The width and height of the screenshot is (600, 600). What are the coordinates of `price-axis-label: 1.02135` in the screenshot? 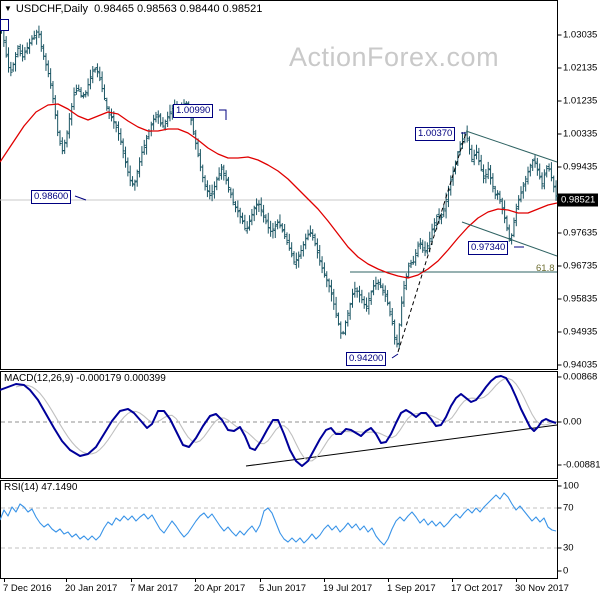 It's located at (580, 68).